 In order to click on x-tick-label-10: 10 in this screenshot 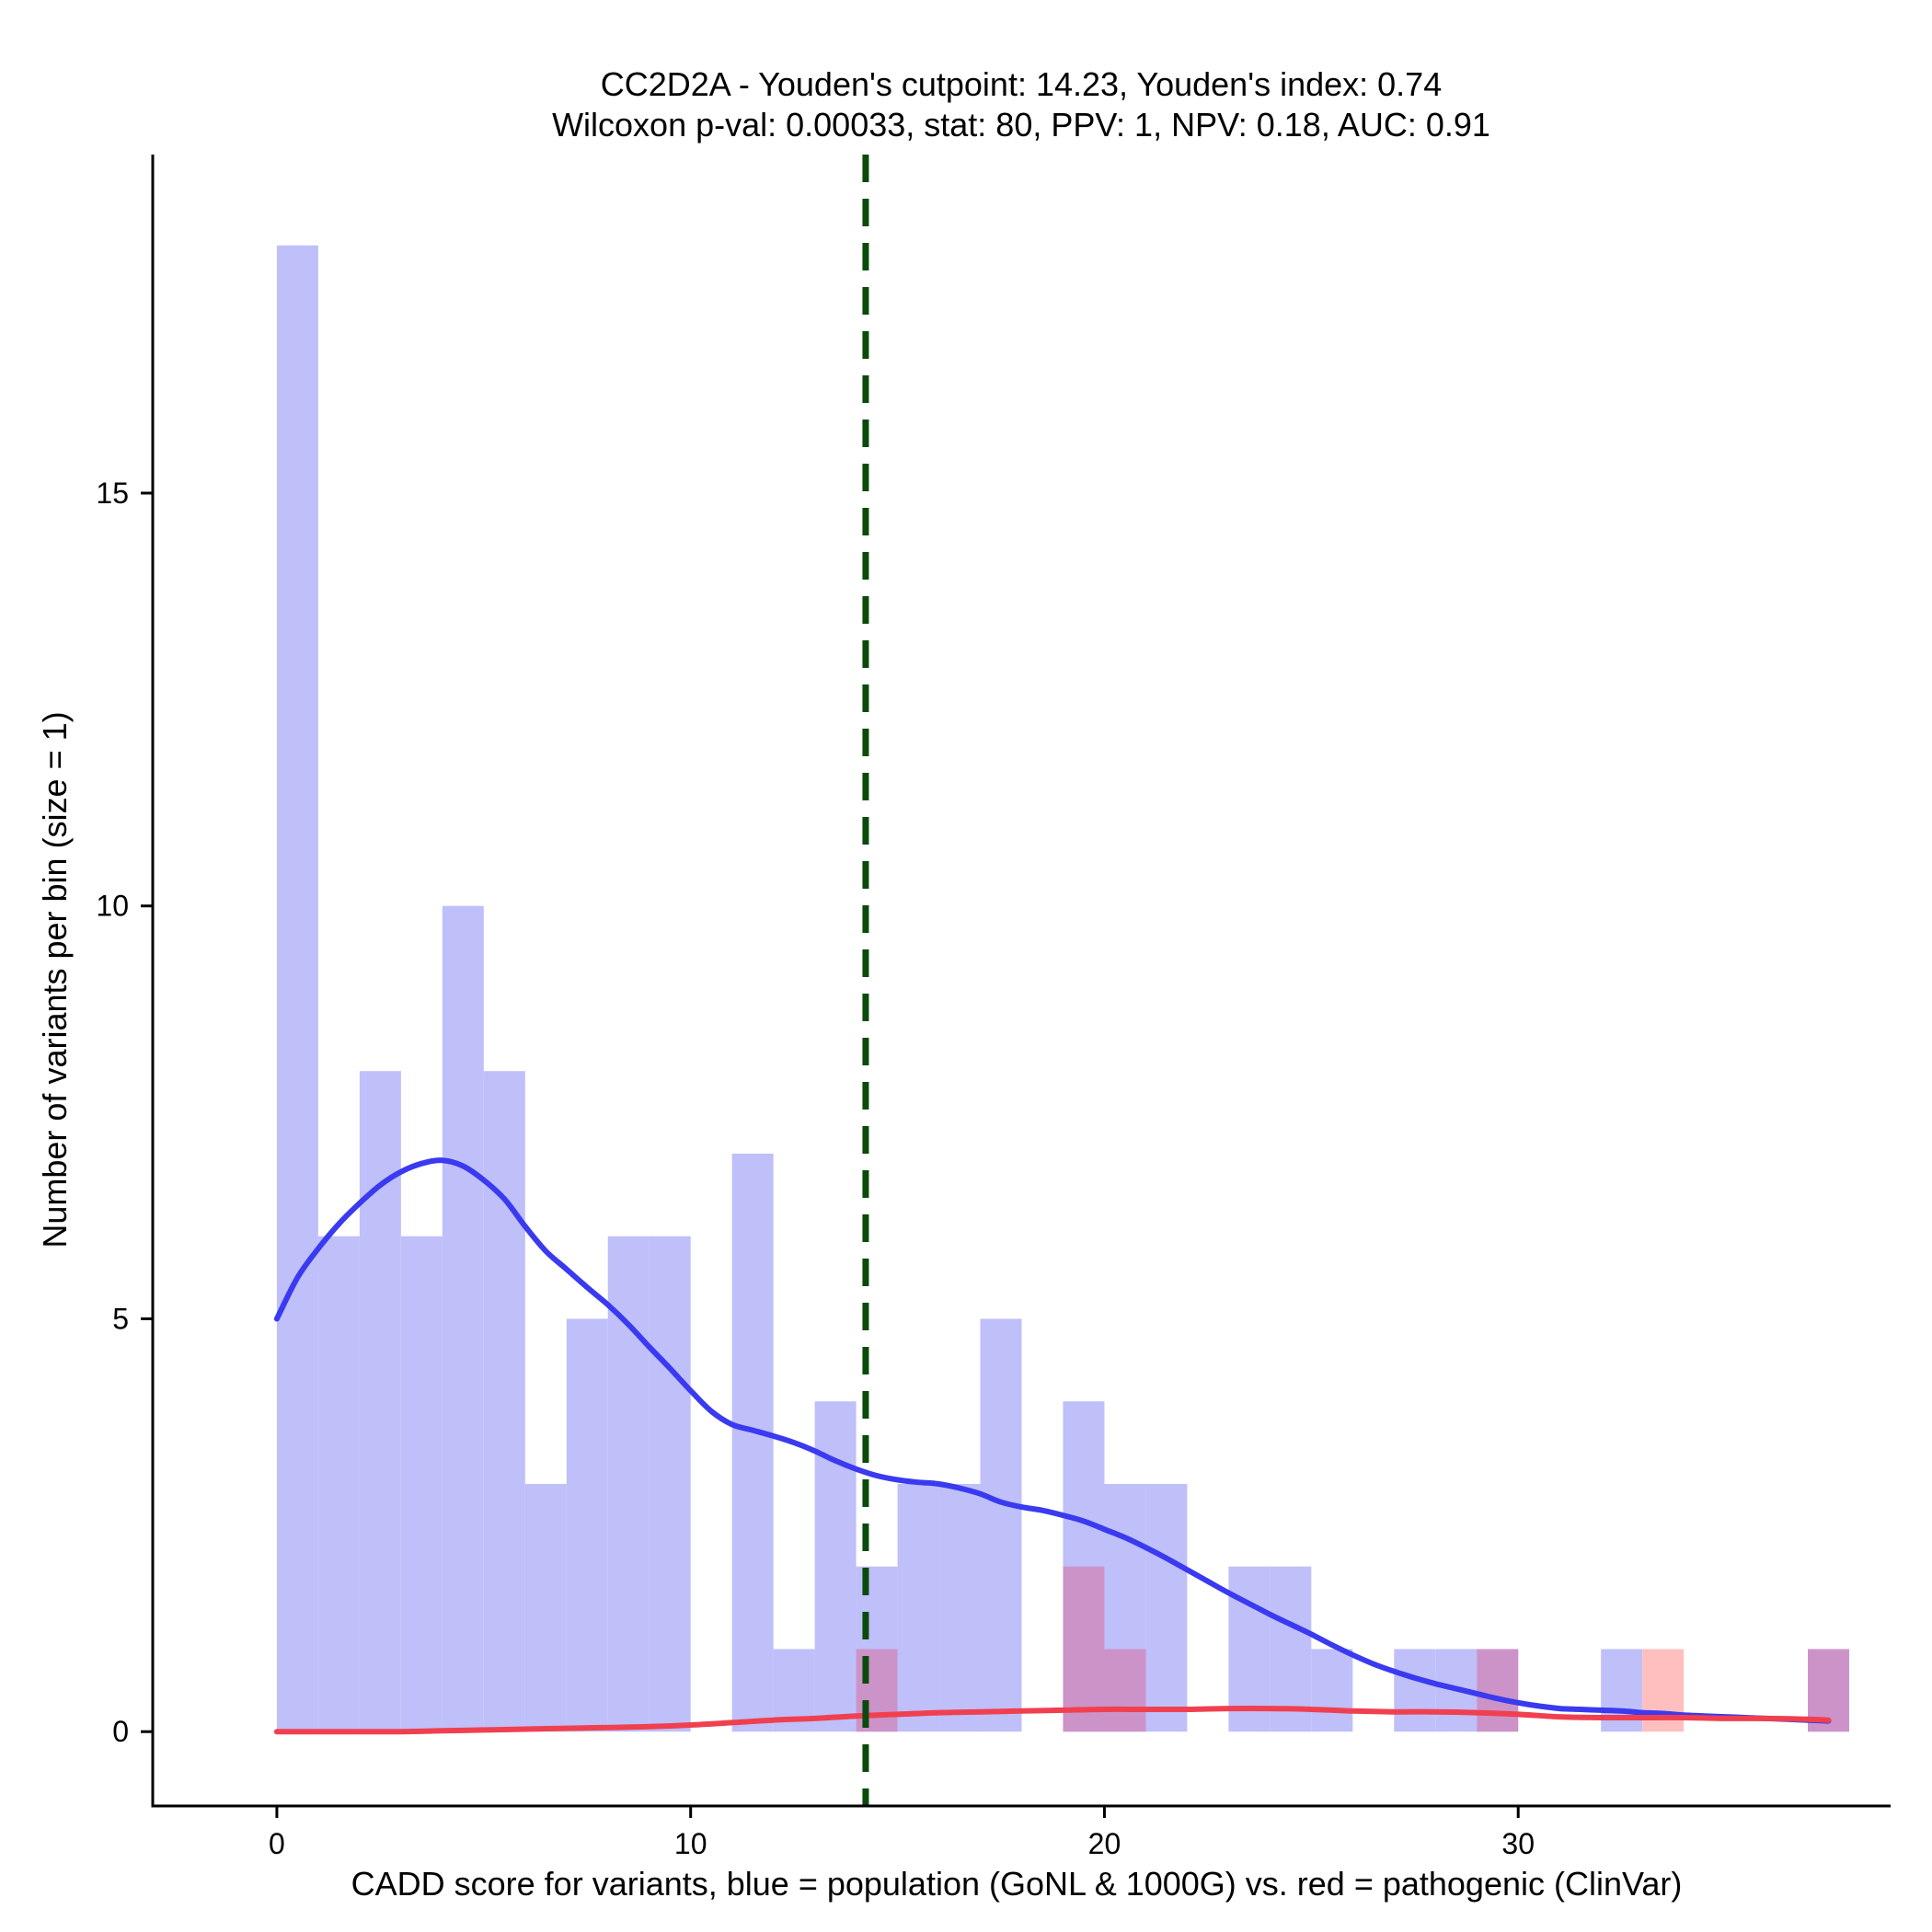, I will do `click(690, 1843)`.